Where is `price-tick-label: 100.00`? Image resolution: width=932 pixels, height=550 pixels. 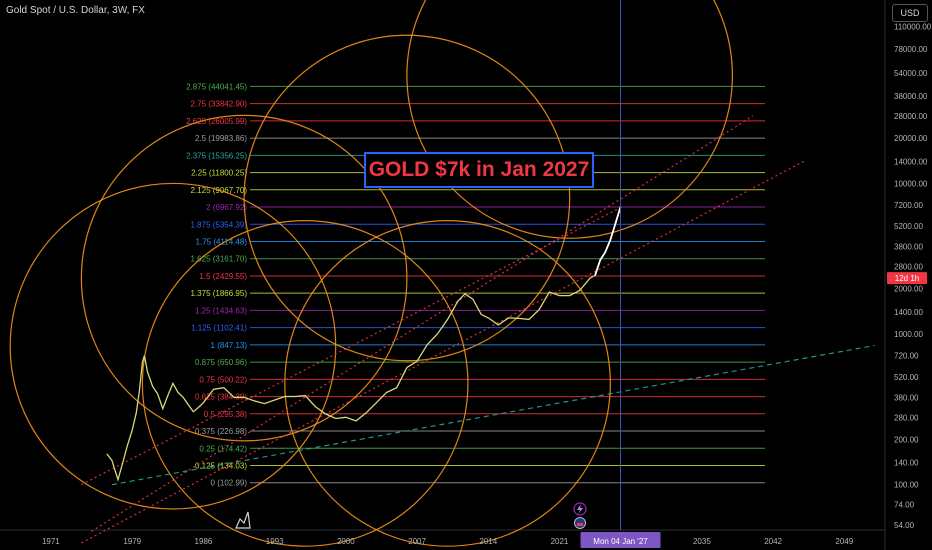
price-tick-label: 100.00 is located at coordinates (906, 485).